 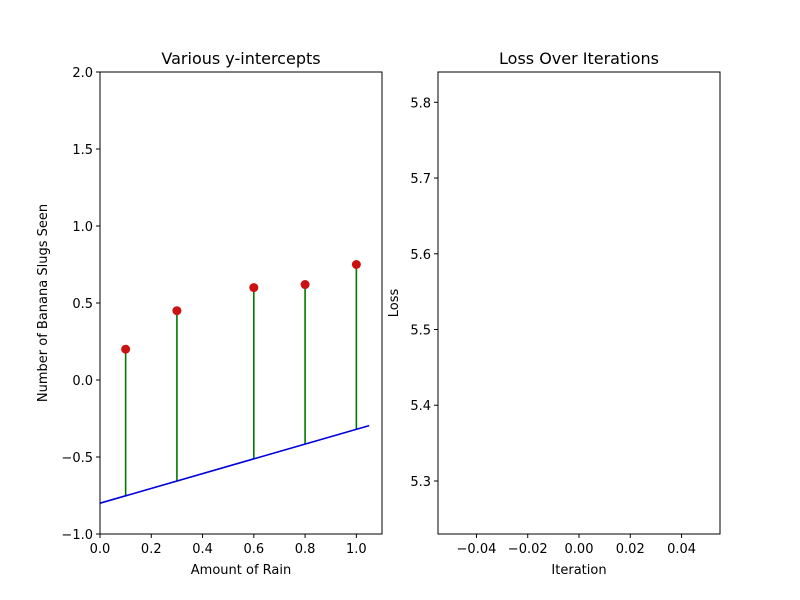 What do you see at coordinates (477, 549) in the screenshot?
I see `right-x-tick-label: −0.04` at bounding box center [477, 549].